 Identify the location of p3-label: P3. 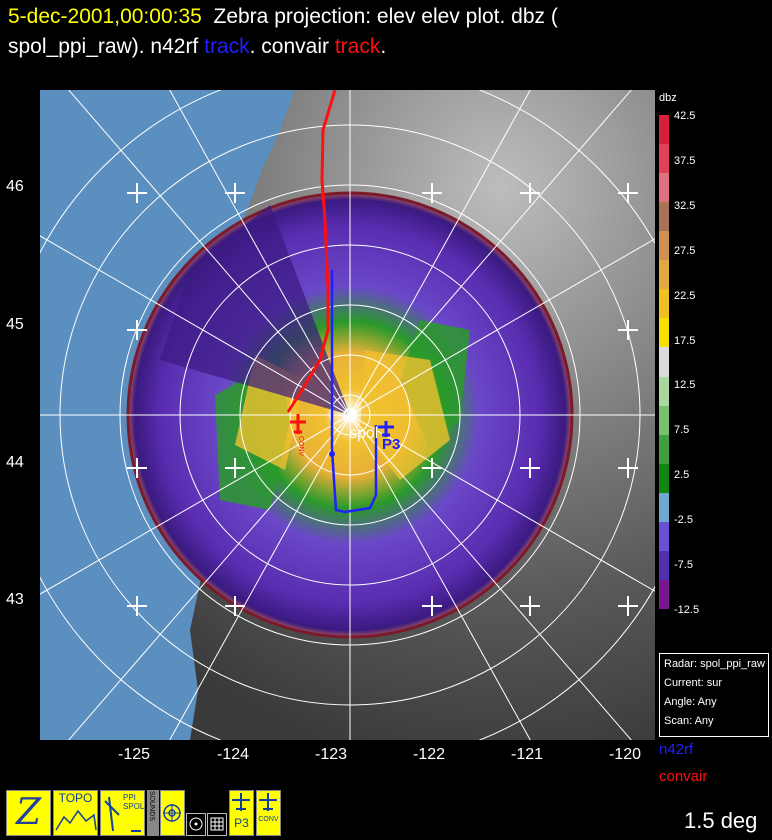
(391, 444).